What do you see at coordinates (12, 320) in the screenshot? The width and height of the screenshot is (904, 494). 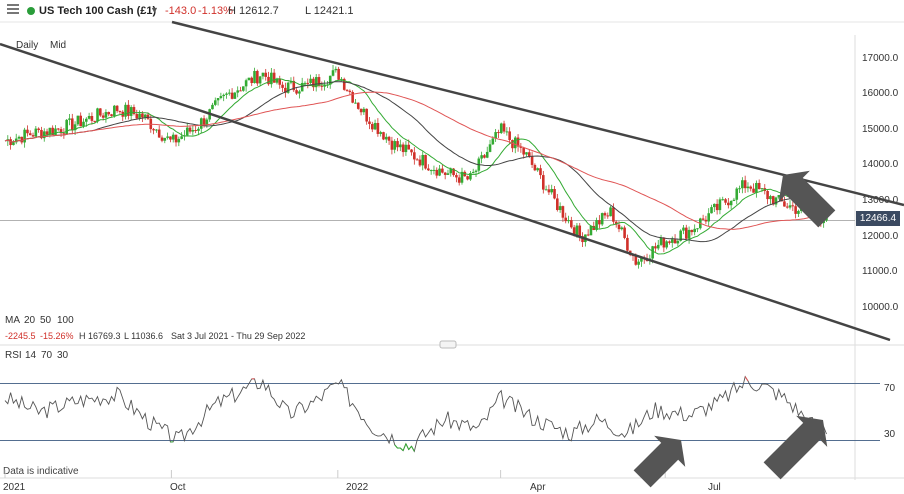 I see `ma-legend-label: MA` at bounding box center [12, 320].